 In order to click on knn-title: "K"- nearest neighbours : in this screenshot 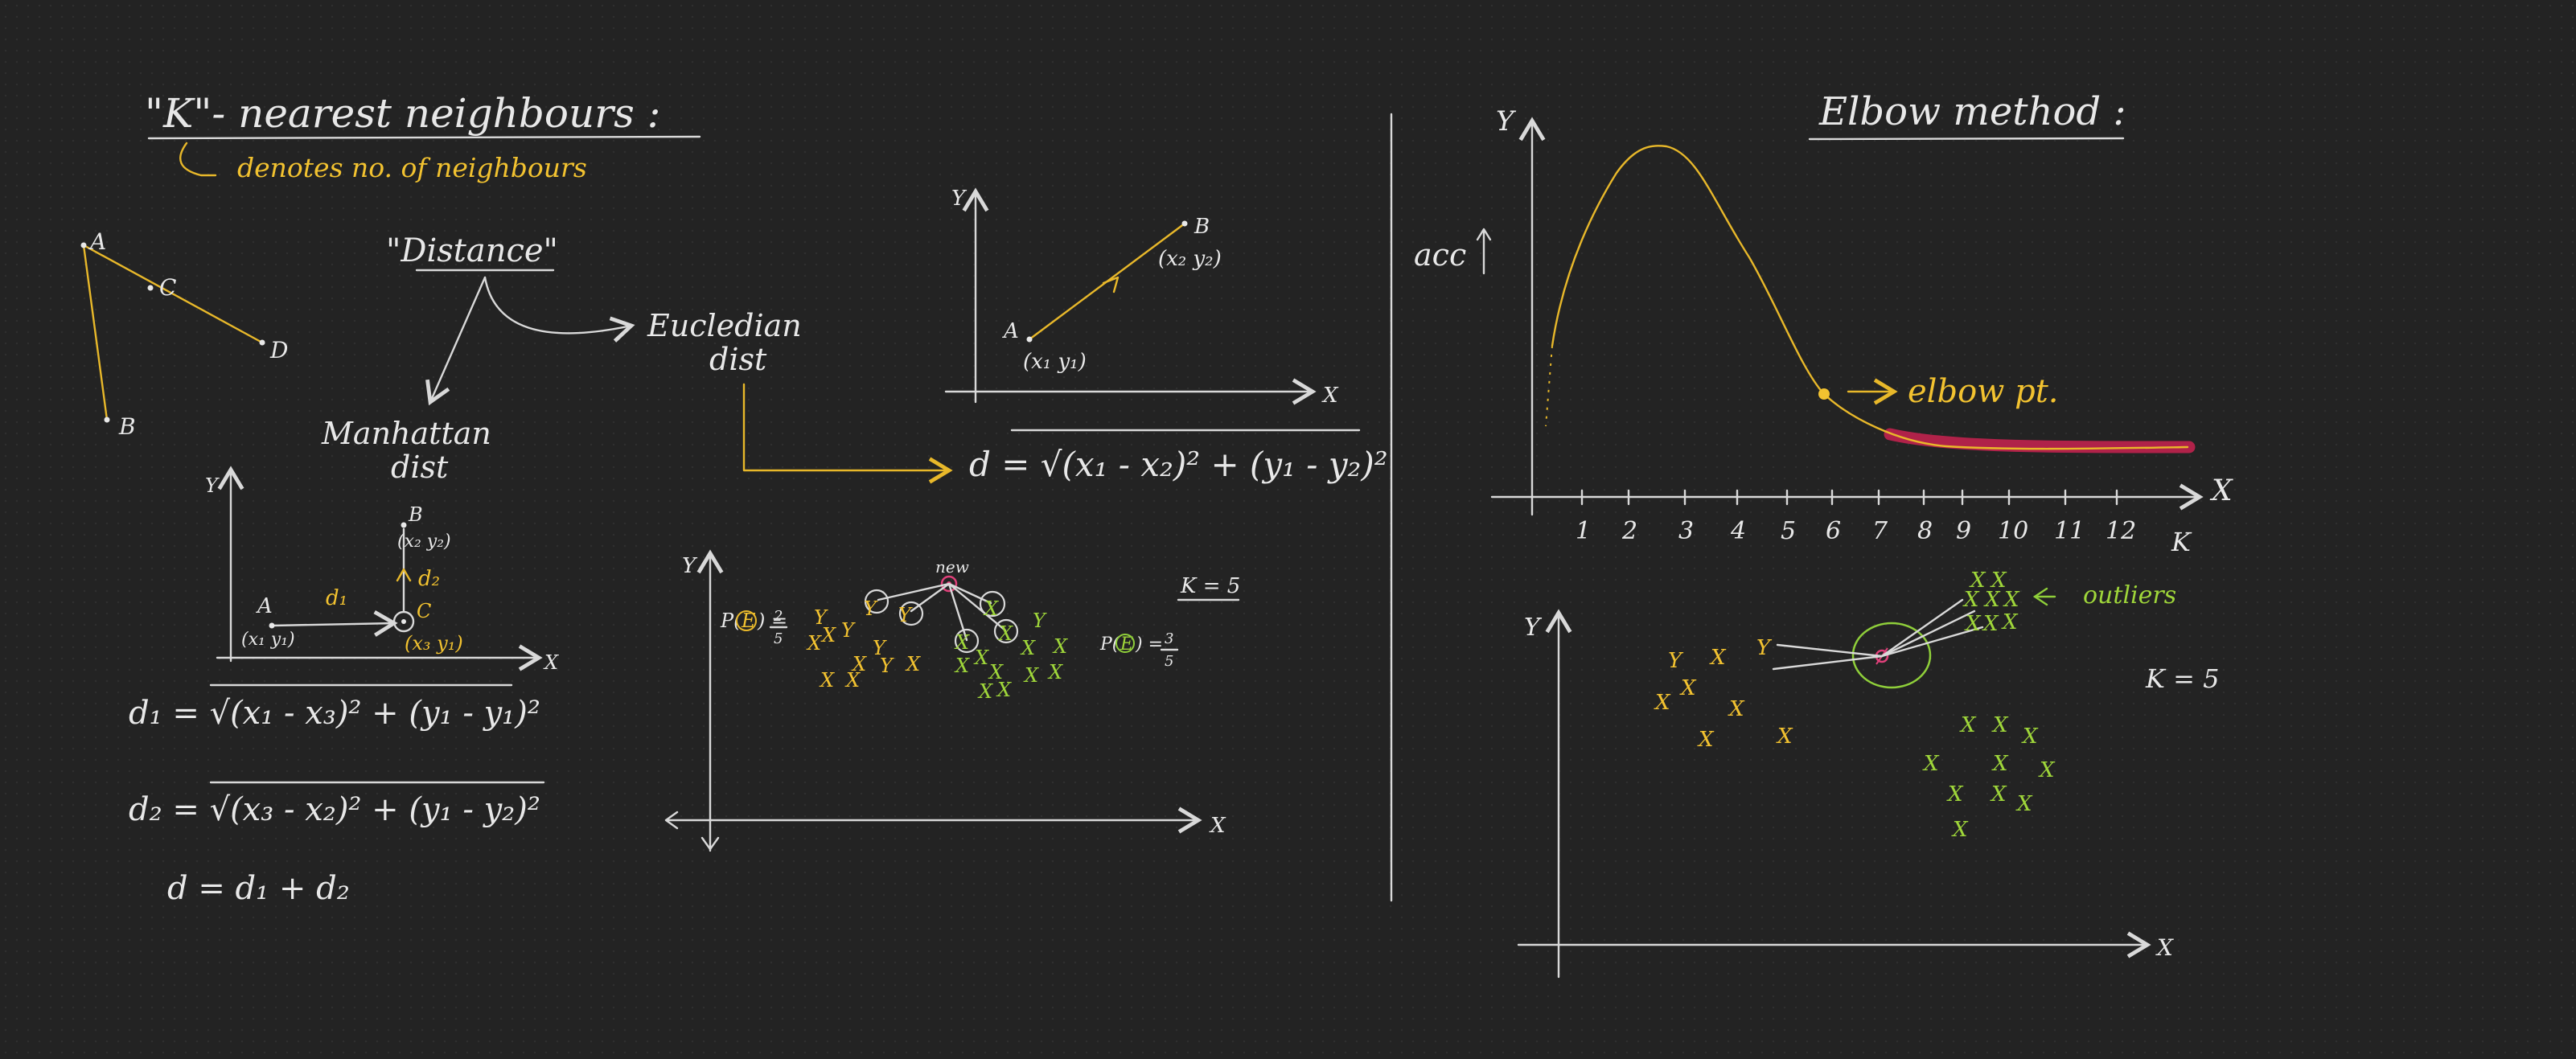, I will do `click(402, 113)`.